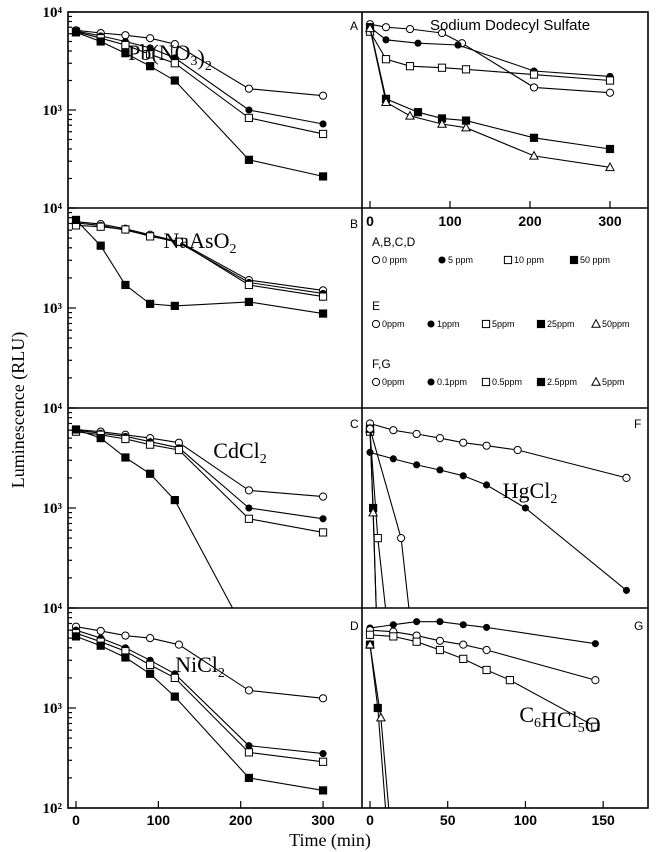  Describe the element at coordinates (490, 250) in the screenshot. I see `legend-group: A,B,C,D 0 ppm 5 ppm 10 ppm 50 ppm` at that location.